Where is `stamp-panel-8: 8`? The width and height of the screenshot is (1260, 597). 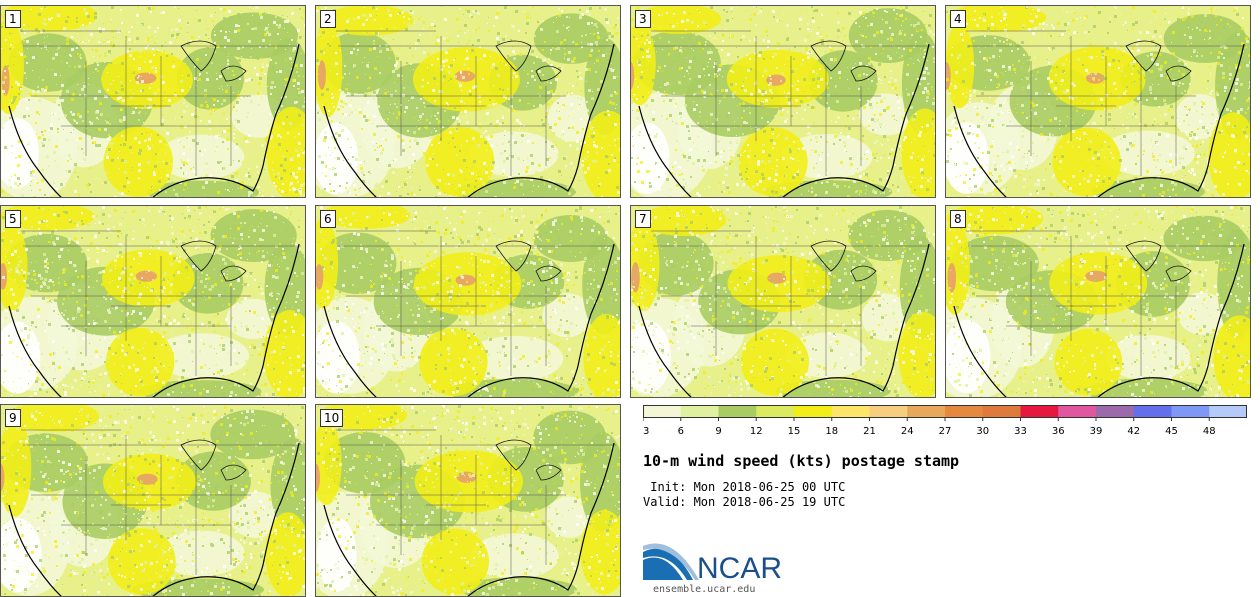
stamp-panel-8: 8 is located at coordinates (1098, 301).